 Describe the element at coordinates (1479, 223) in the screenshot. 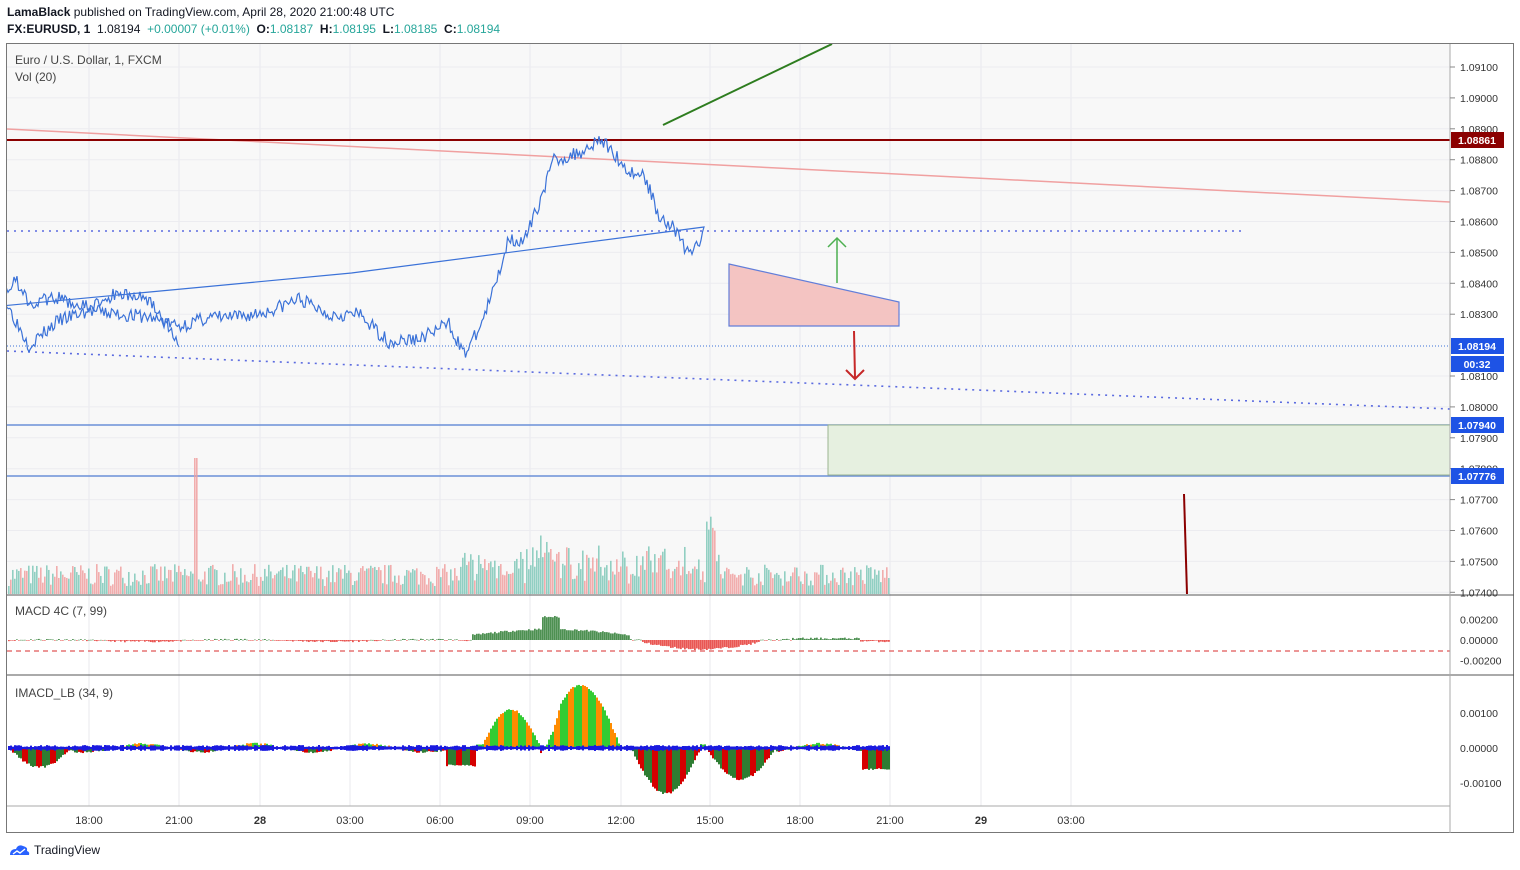

I see `price-tick-label: 1.08600` at that location.